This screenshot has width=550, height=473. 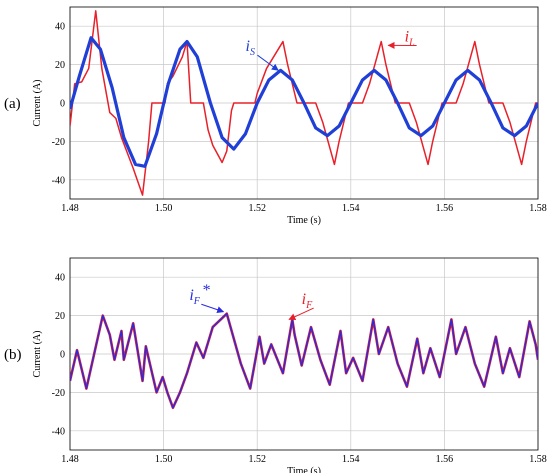 I want to click on annotation-sub: L, so click(x=411, y=43).